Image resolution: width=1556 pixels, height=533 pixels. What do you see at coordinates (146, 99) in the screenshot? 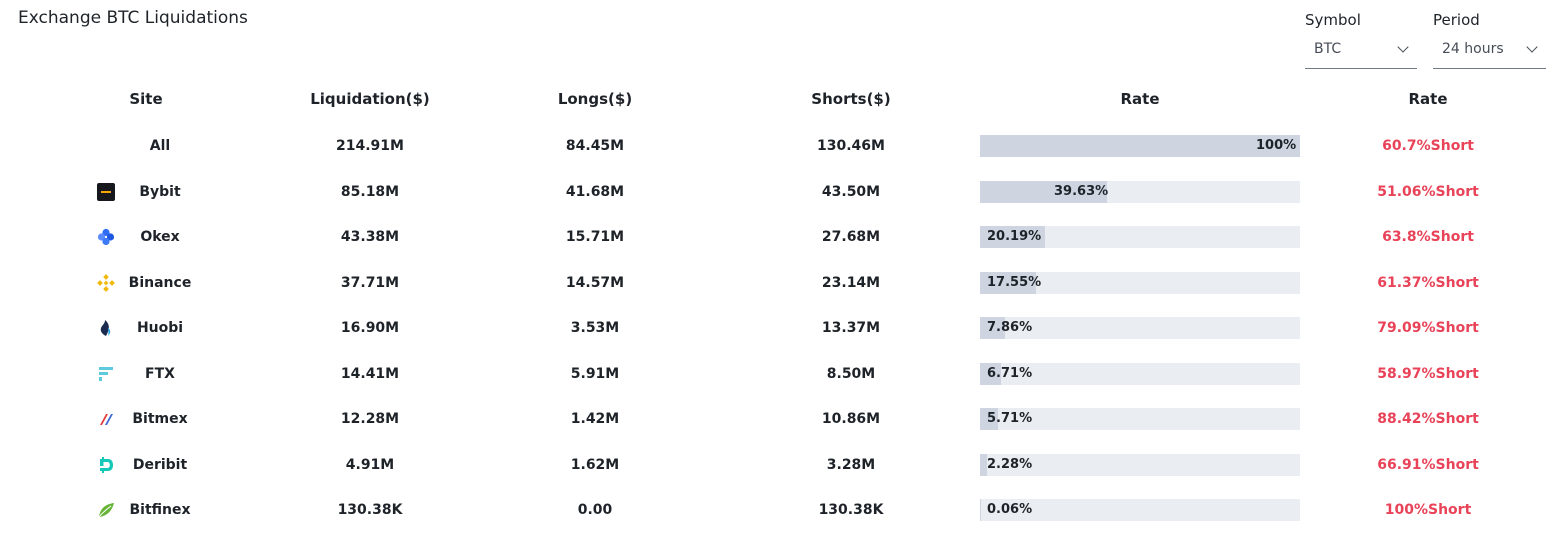
I see `column-header-site: Site` at bounding box center [146, 99].